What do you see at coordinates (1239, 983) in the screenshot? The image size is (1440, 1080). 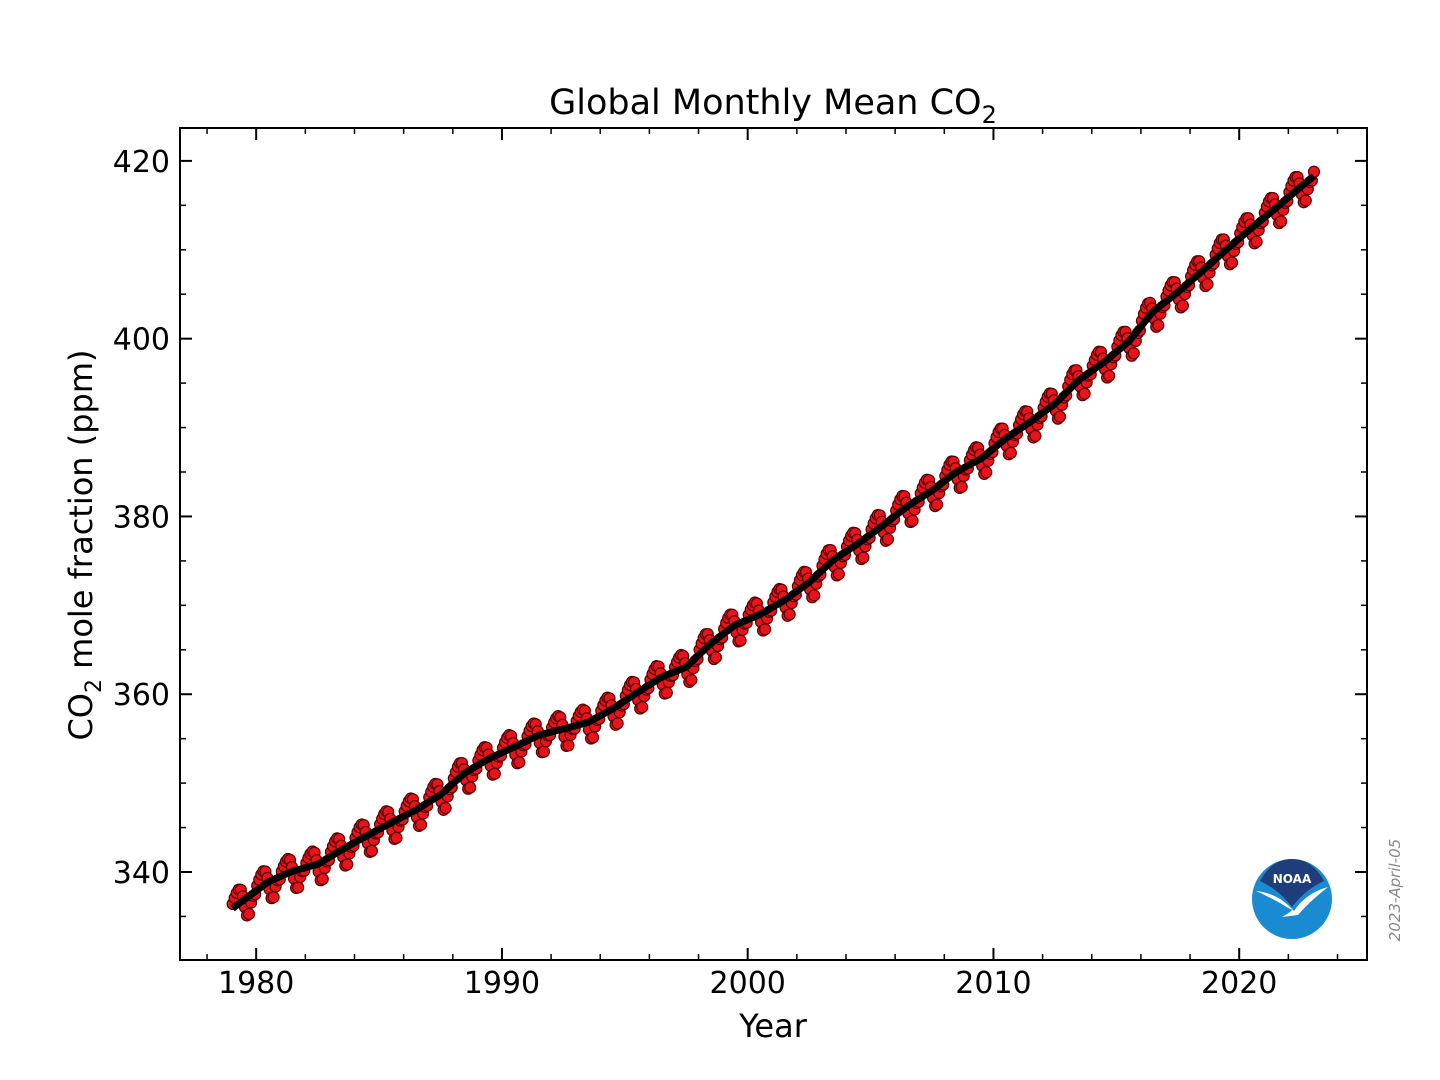 I see `x-tick-label: 2020` at bounding box center [1239, 983].